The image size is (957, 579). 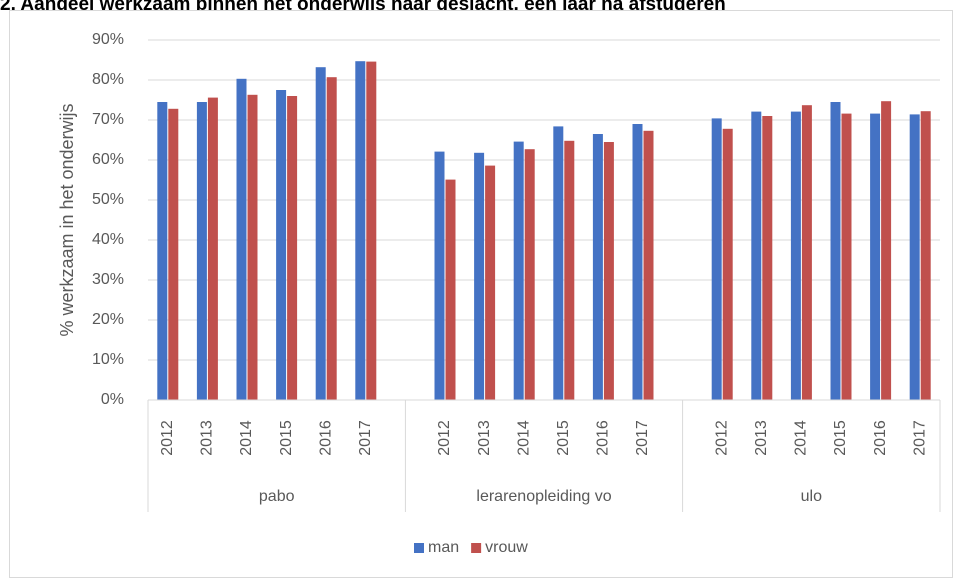 What do you see at coordinates (806, 252) in the screenshot?
I see `bar-vrouw-ulo-2014` at bounding box center [806, 252].